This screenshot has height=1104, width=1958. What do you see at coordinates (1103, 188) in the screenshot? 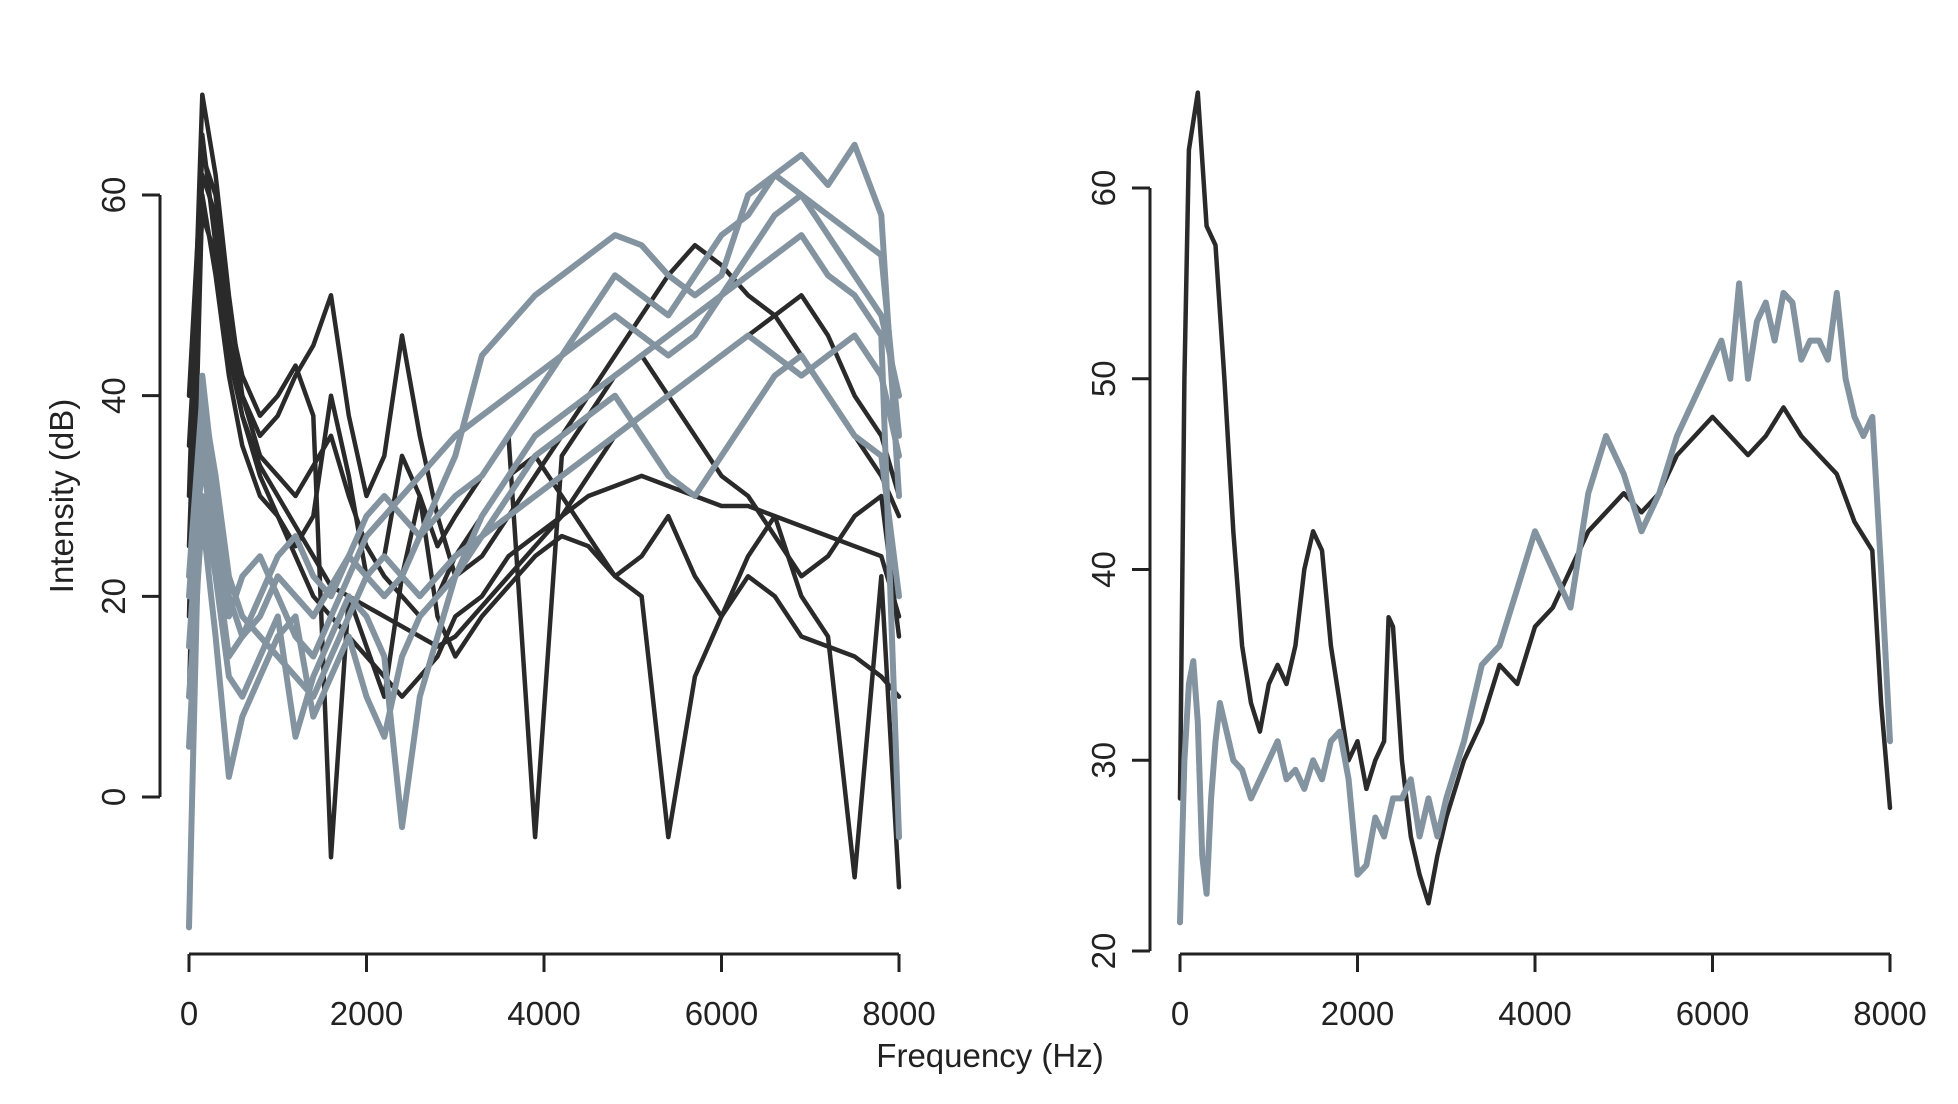
I see `right-y-tick-label: 60` at bounding box center [1103, 188].